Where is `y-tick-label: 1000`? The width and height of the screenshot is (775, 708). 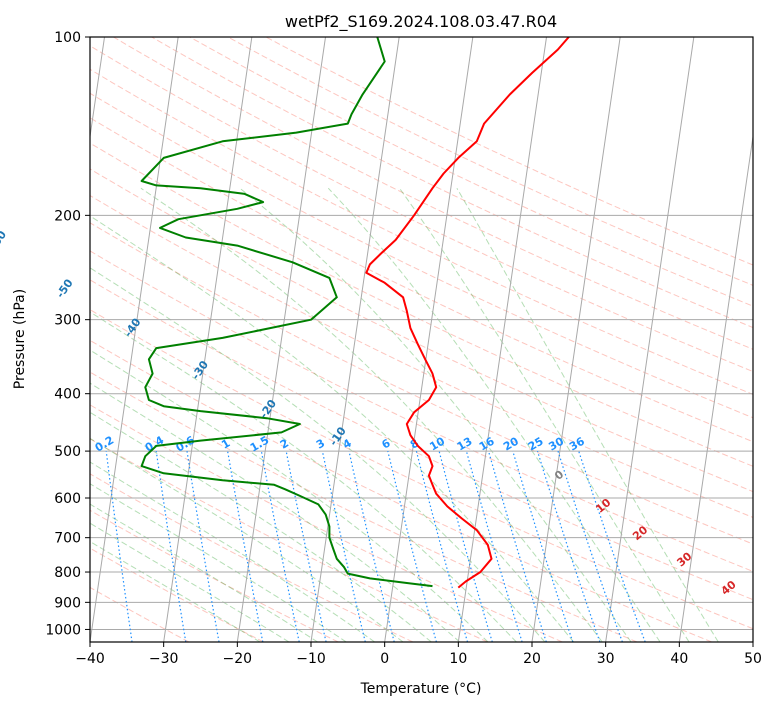
y-tick-label: 1000 is located at coordinates (63, 630).